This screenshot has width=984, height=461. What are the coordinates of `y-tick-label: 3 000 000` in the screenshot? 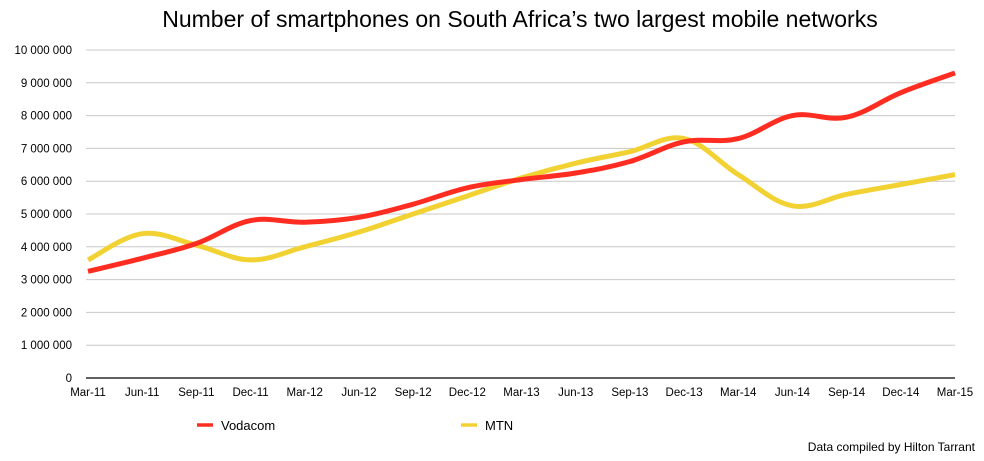 It's located at (46, 281).